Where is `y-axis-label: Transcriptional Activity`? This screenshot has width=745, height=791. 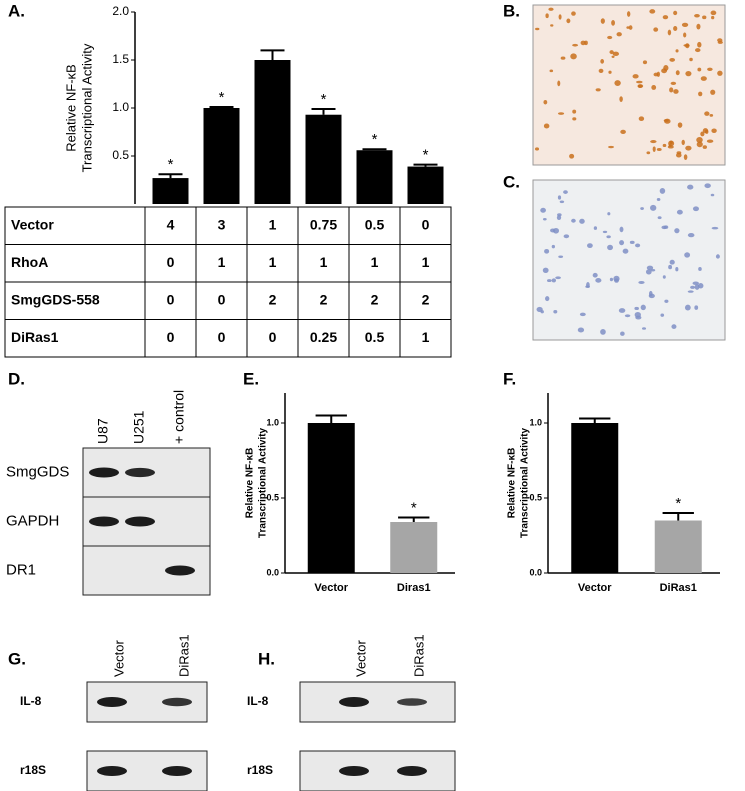 y-axis-label: Transcriptional Activity is located at coordinates (86, 107).